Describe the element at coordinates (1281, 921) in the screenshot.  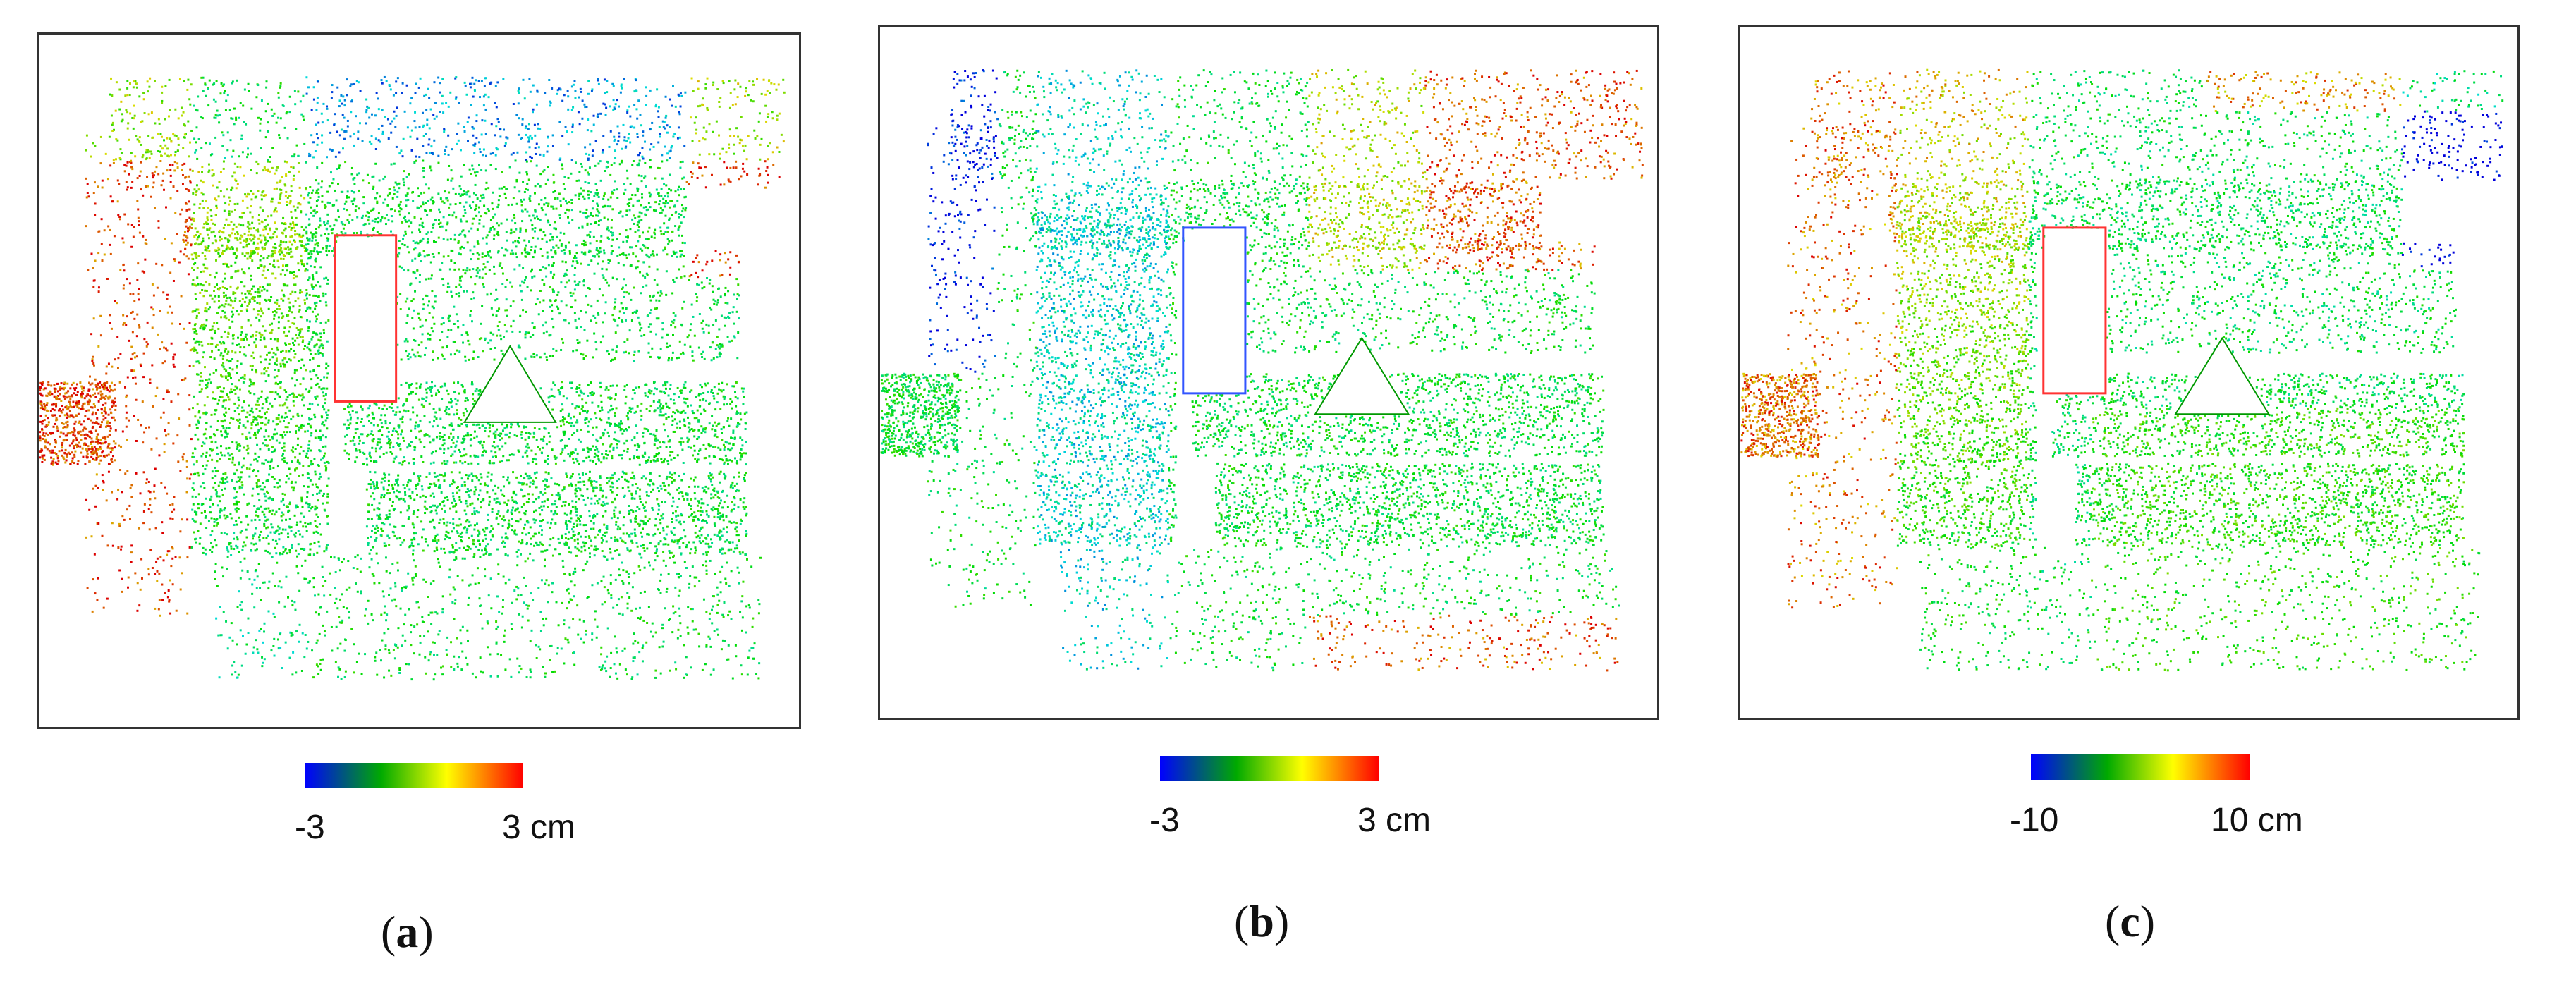
I see `caption-b-close: )` at that location.